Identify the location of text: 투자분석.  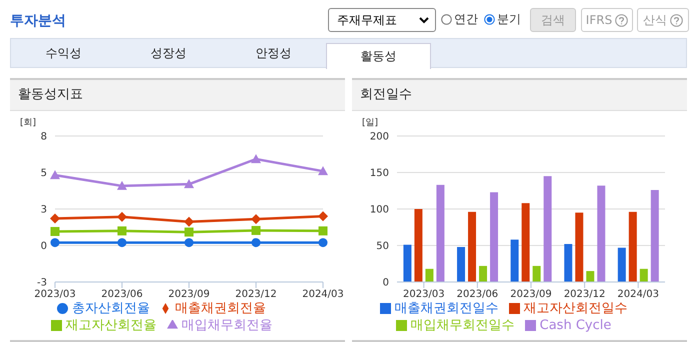
(38, 21).